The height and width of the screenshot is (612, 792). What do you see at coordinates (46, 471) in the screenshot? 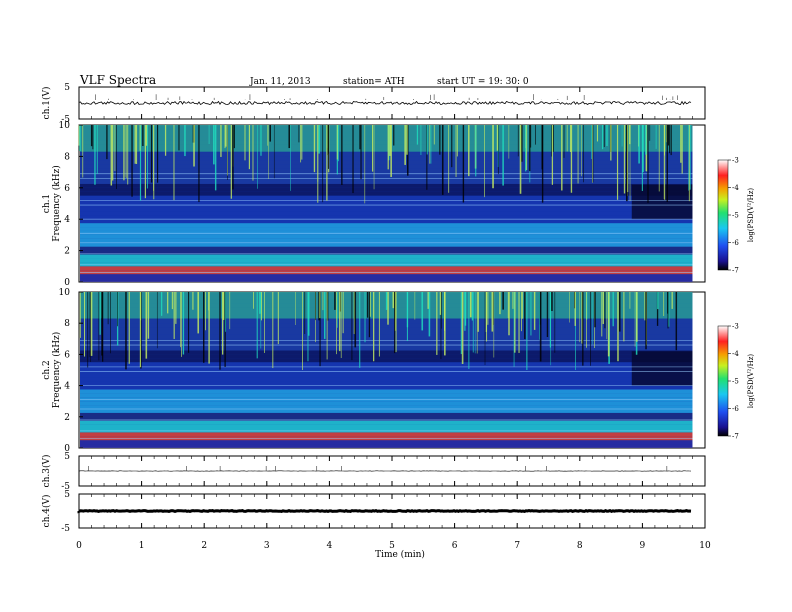
I see `waveform-y-label: ch.3(V)` at bounding box center [46, 471].